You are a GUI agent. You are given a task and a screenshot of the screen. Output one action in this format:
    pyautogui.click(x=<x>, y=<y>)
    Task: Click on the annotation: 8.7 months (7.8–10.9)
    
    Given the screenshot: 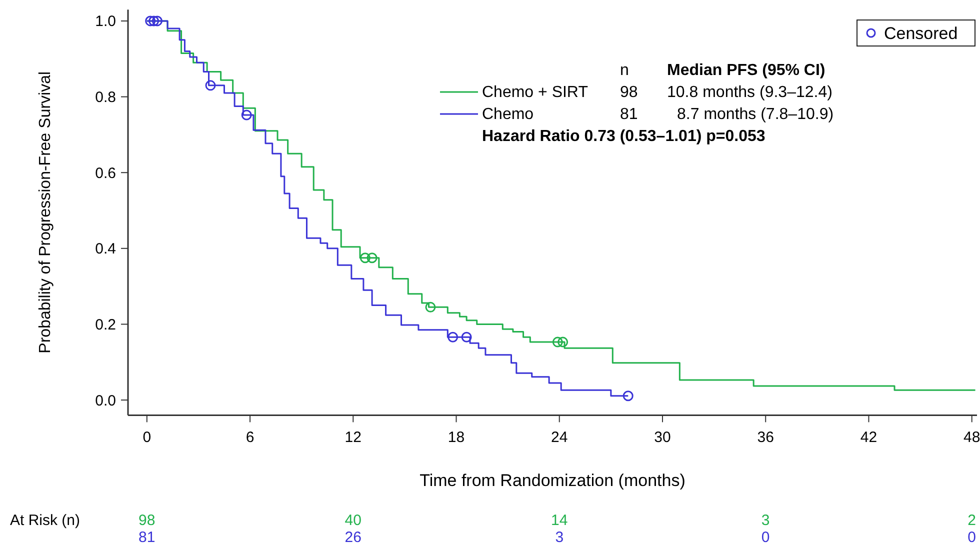 What is the action you would take?
    pyautogui.click(x=755, y=114)
    